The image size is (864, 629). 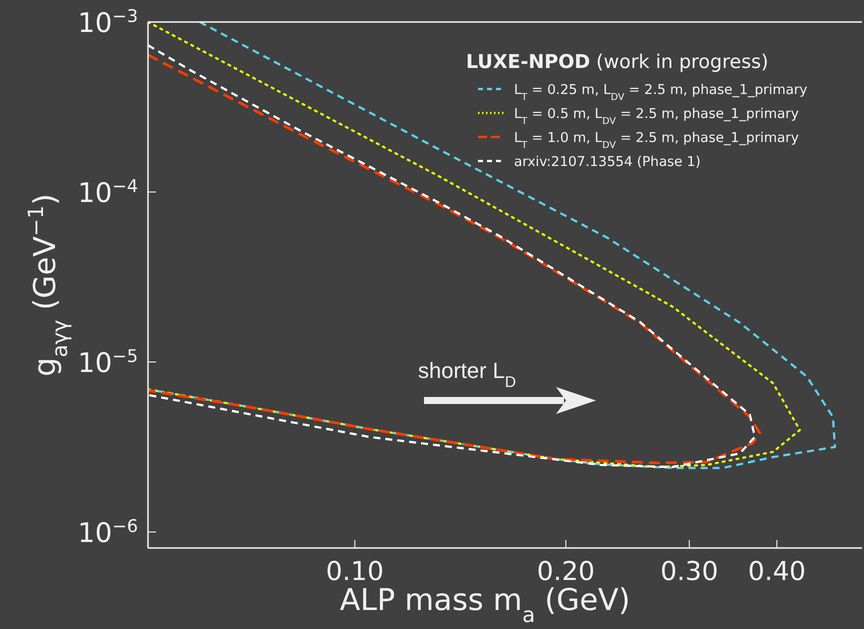 I want to click on legend-title: LUXE-NPOD (work in progress), so click(x=617, y=62).